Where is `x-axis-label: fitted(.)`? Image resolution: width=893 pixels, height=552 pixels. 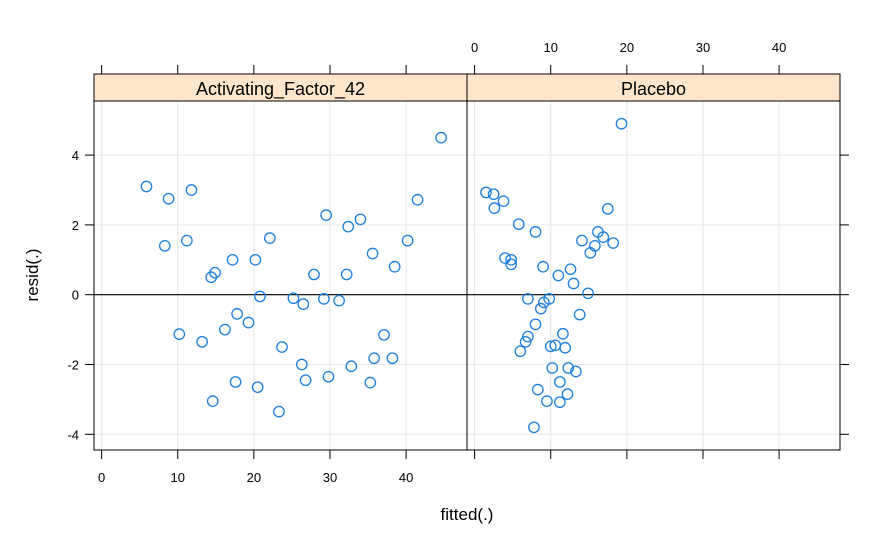 x-axis-label: fitted(.) is located at coordinates (467, 514).